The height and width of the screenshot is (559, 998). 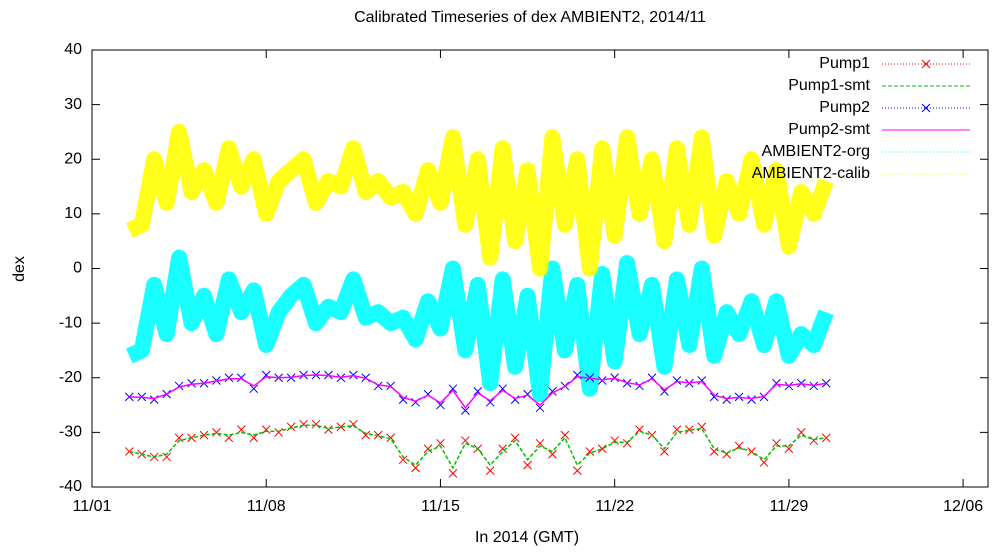 I want to click on legend-label: AMBIENT2-org, so click(x=816, y=151).